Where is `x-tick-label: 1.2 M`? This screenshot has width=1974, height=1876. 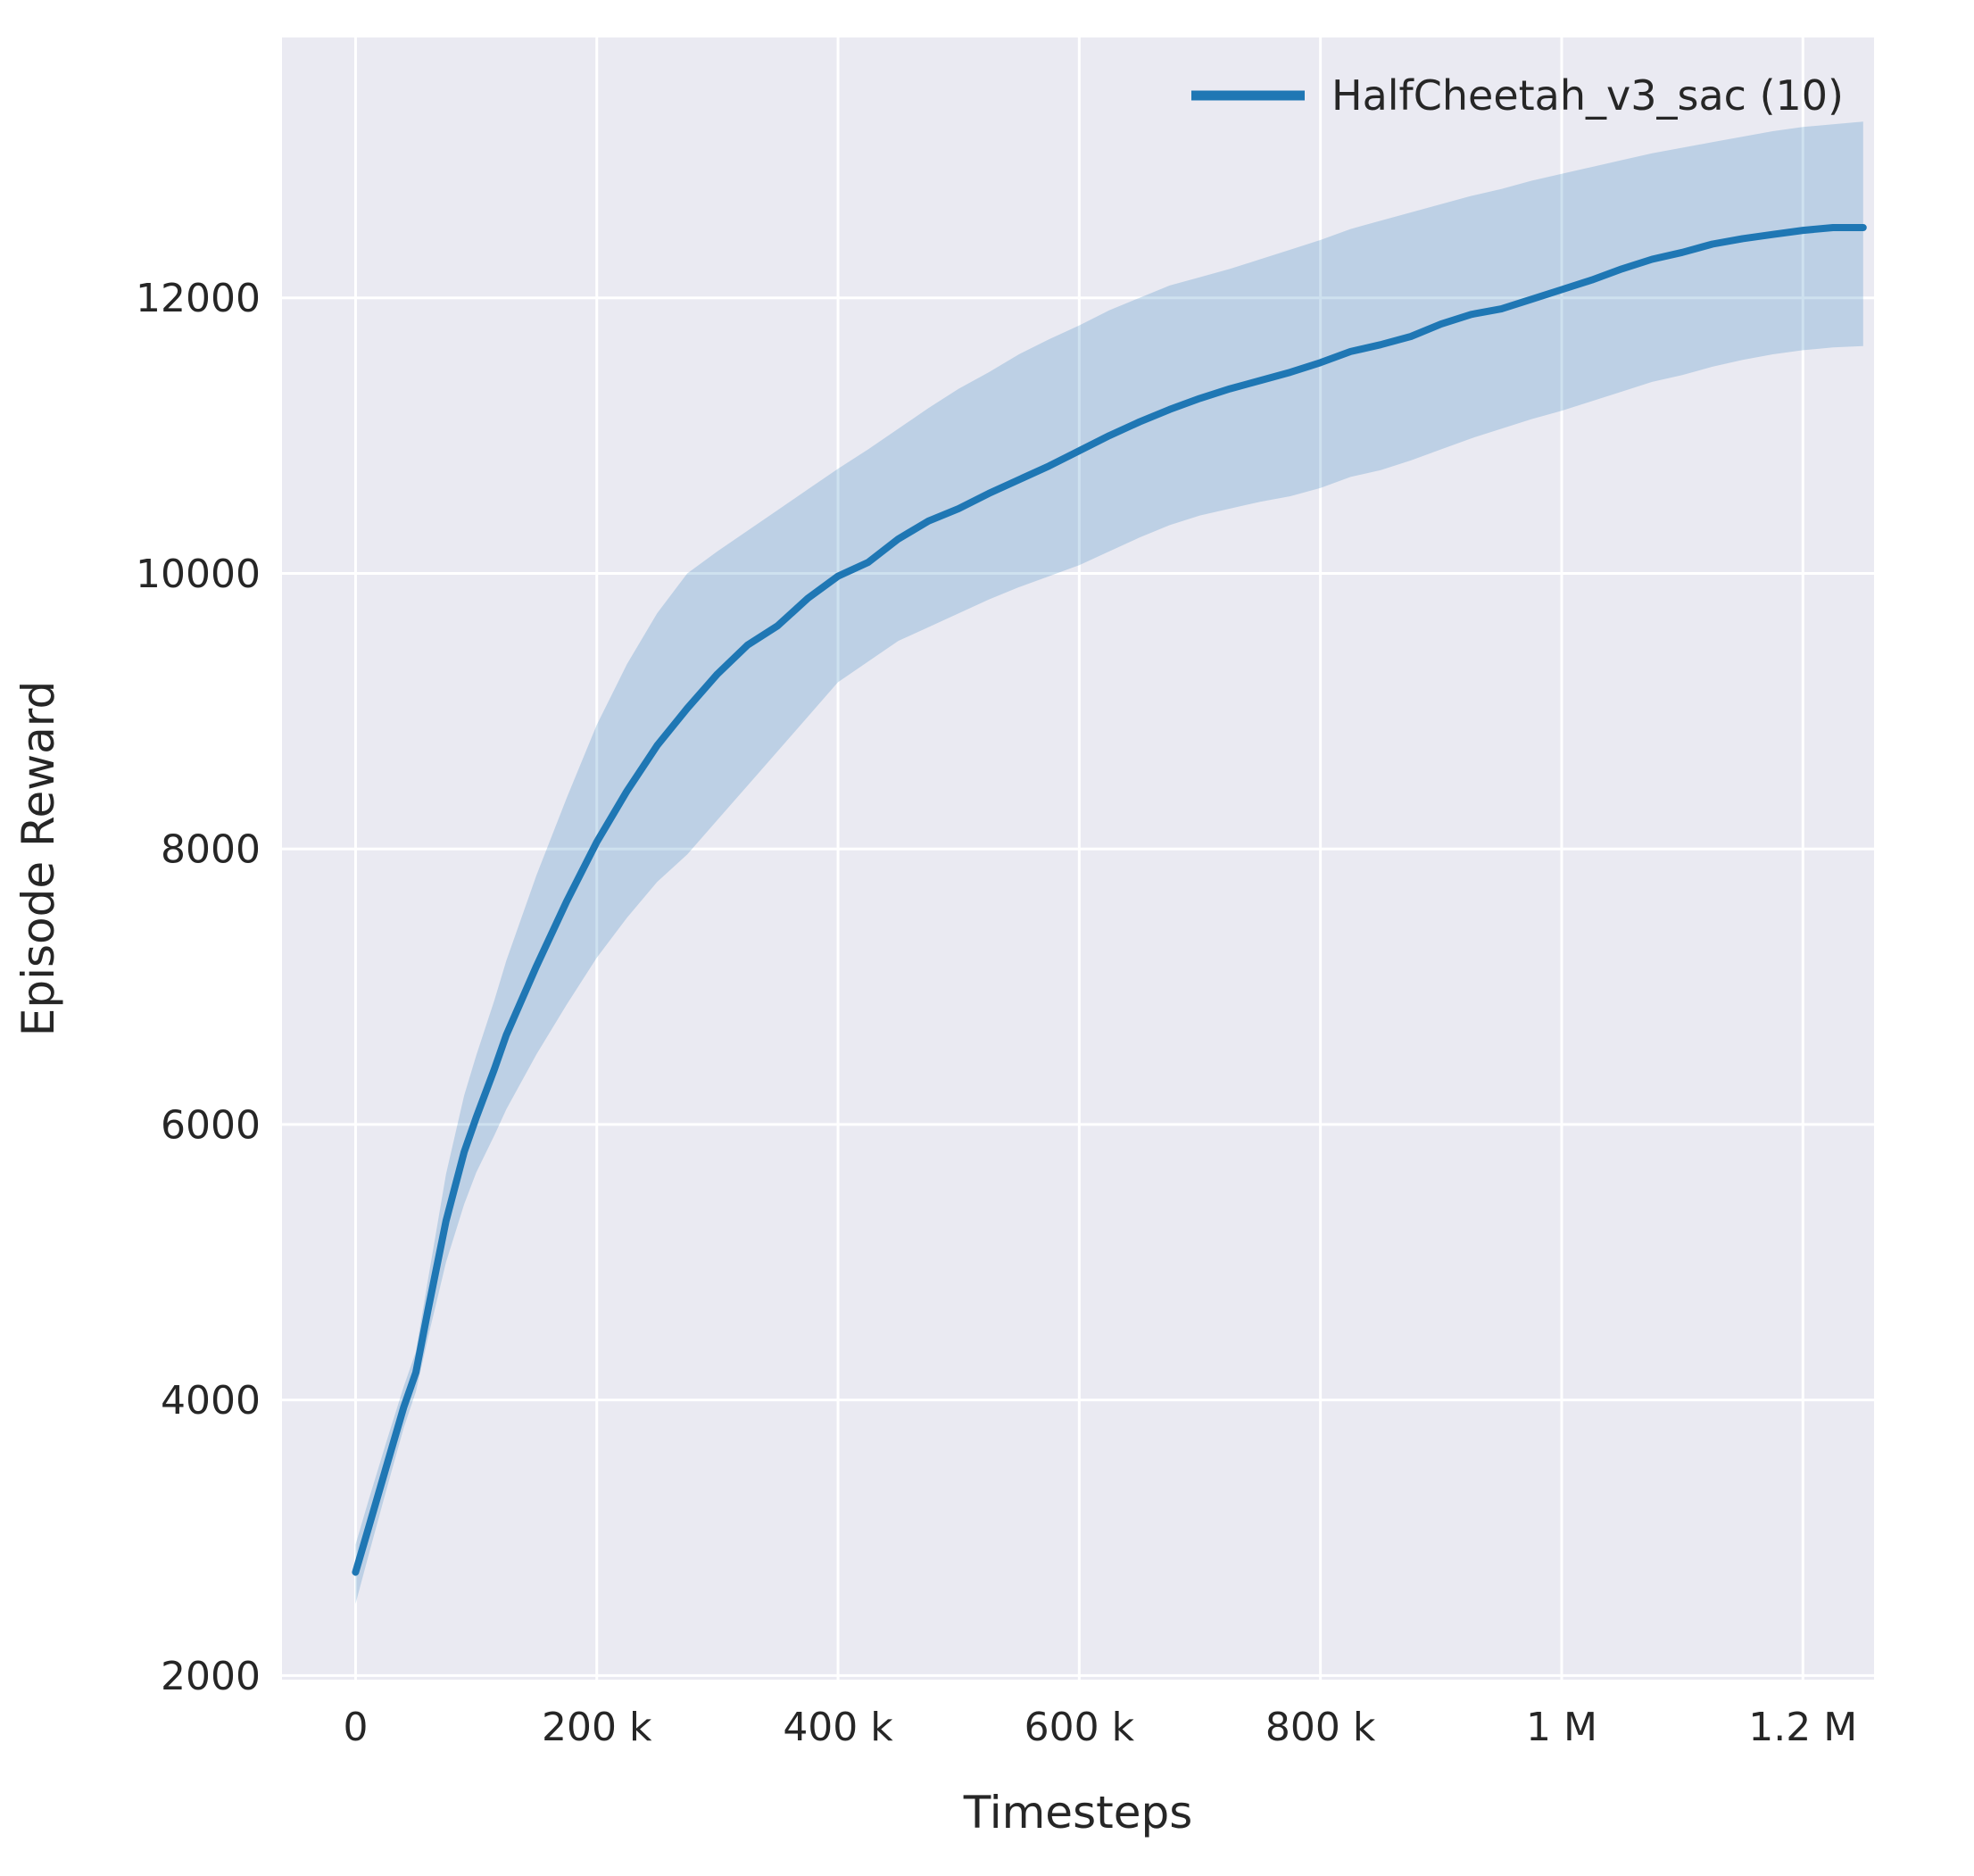
x-tick-label: 1.2 M is located at coordinates (1802, 1727).